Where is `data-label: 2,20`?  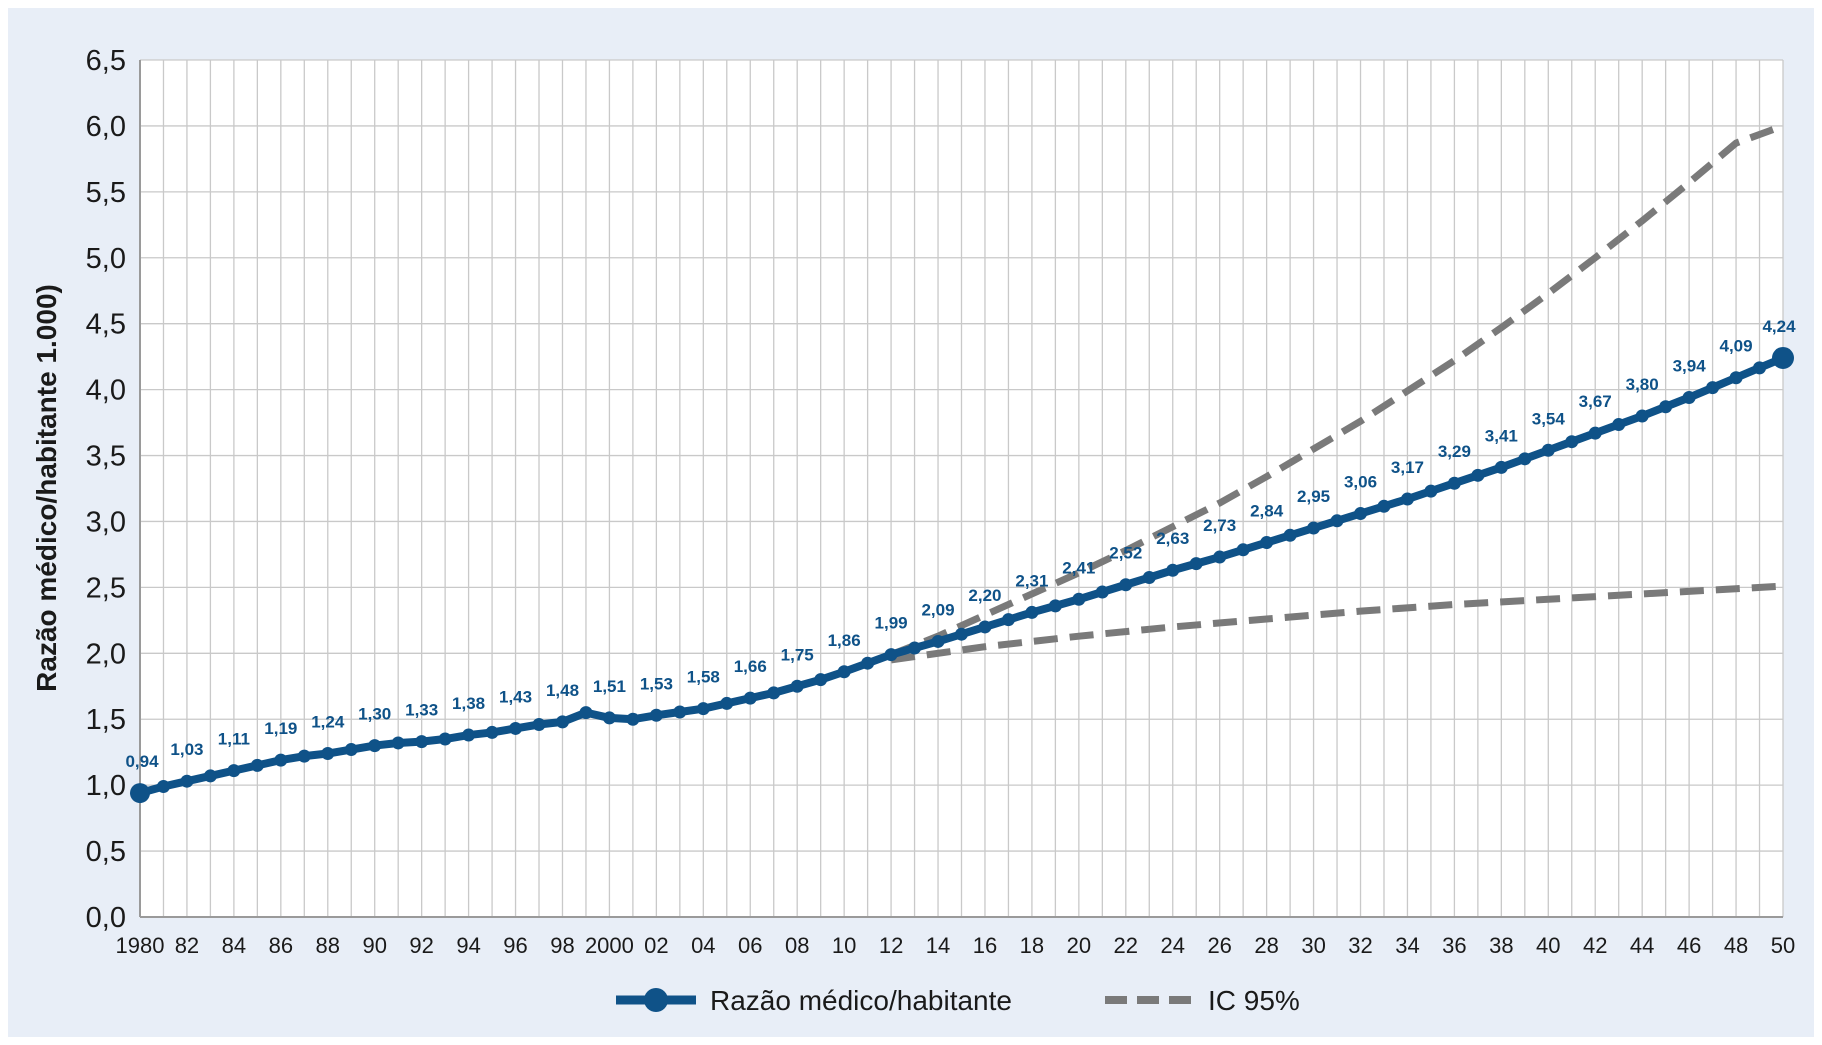 data-label: 2,20 is located at coordinates (984, 595).